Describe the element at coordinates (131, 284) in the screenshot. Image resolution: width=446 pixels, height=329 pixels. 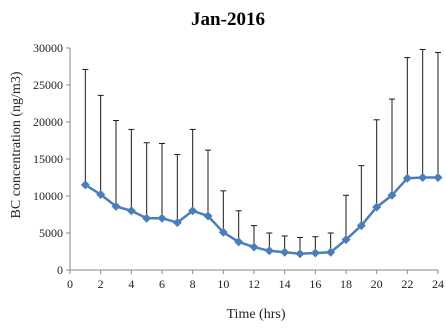
I see `x-tick-label: 4` at that location.